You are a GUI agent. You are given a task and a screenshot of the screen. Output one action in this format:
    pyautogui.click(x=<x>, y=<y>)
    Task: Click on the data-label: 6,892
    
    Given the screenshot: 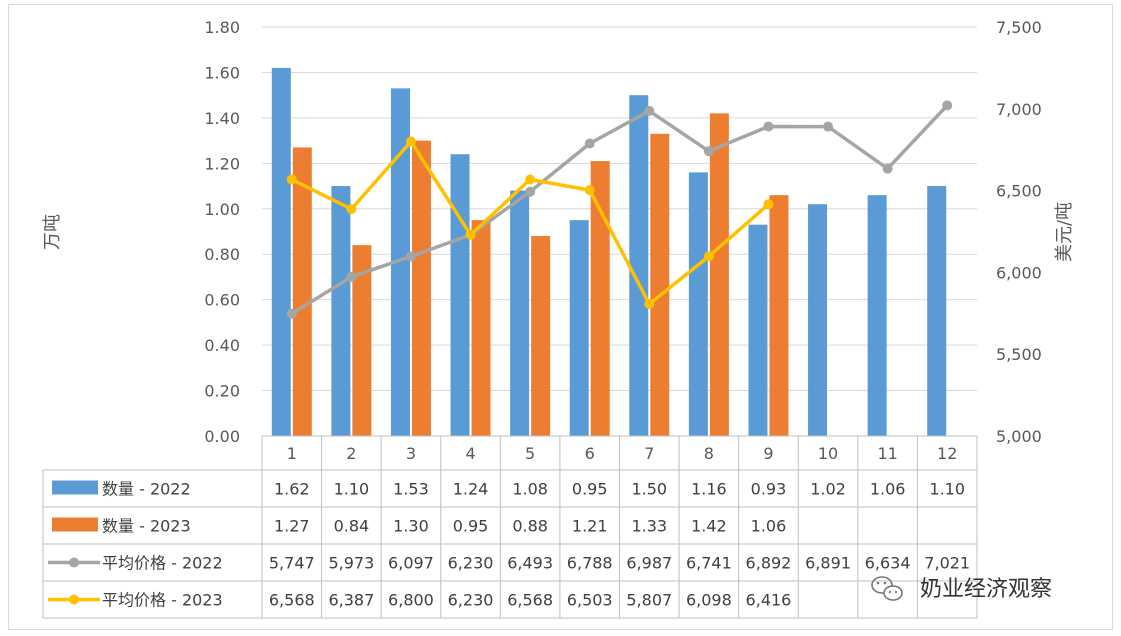 What is the action you would take?
    pyautogui.click(x=769, y=563)
    